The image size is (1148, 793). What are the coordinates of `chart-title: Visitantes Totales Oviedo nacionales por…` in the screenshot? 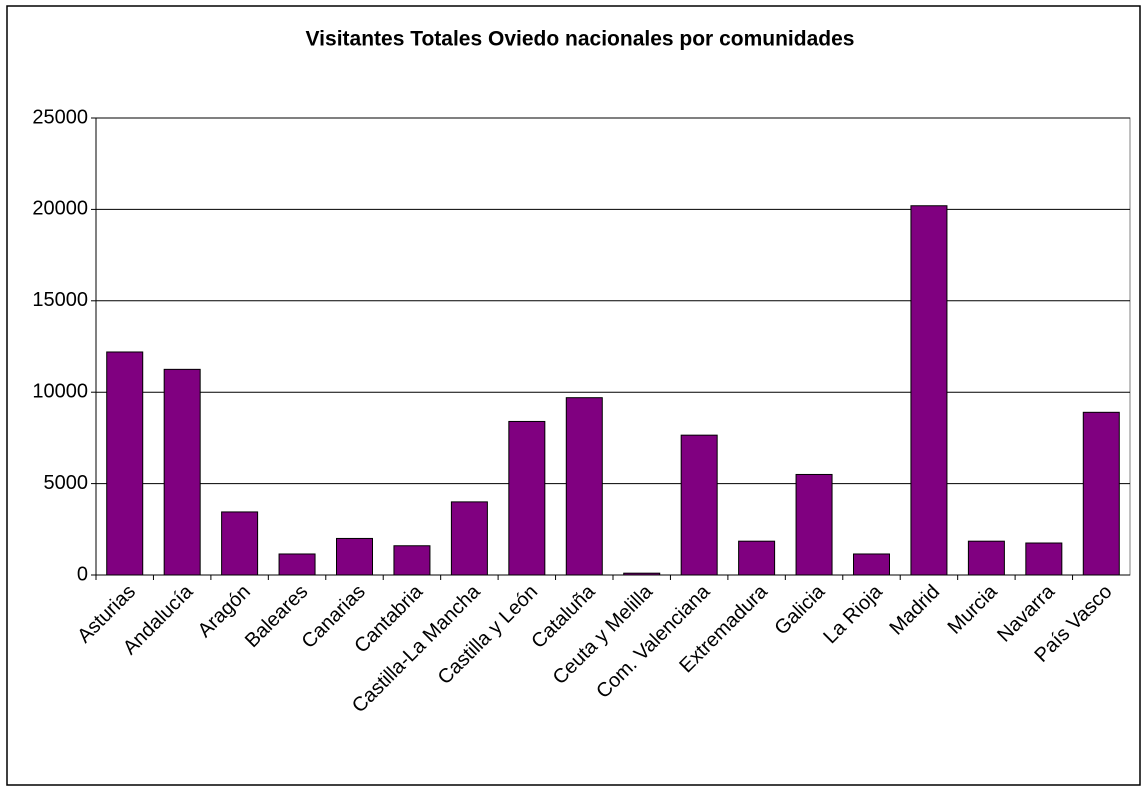 It's located at (580, 39).